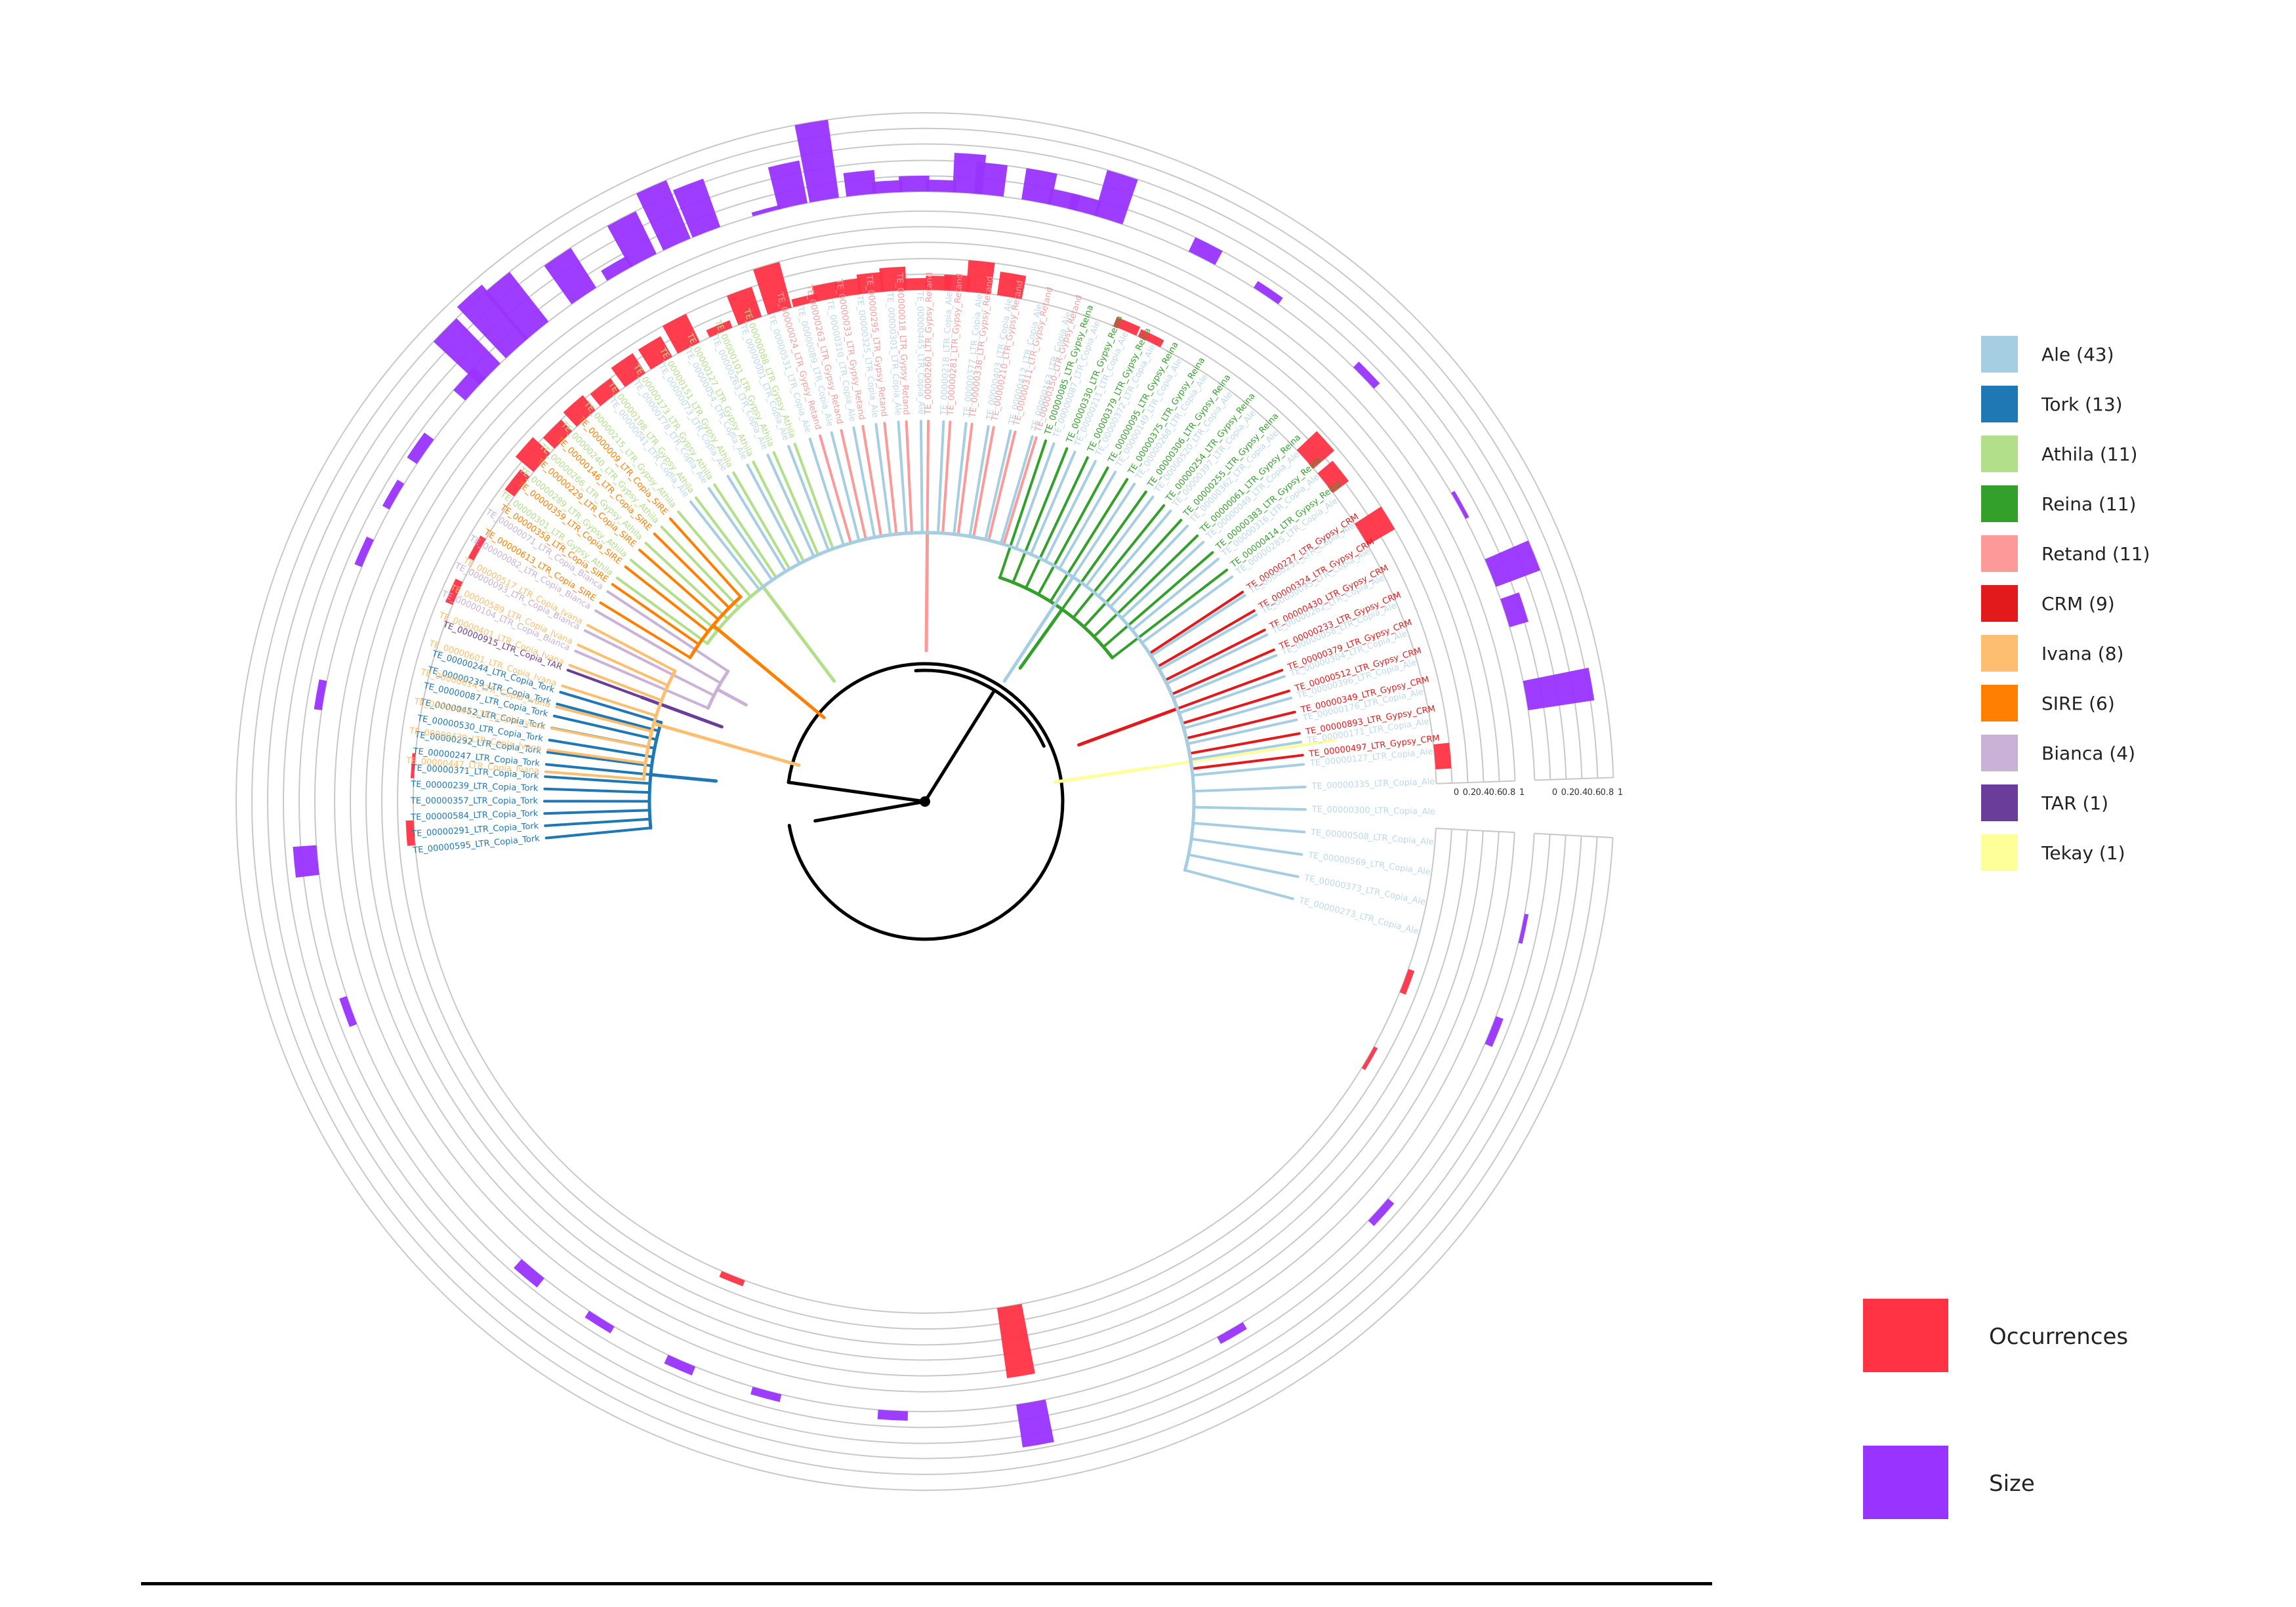 This screenshot has width=2296, height=1607. I want to click on legend-item-ale: Ale (43), so click(2080, 354).